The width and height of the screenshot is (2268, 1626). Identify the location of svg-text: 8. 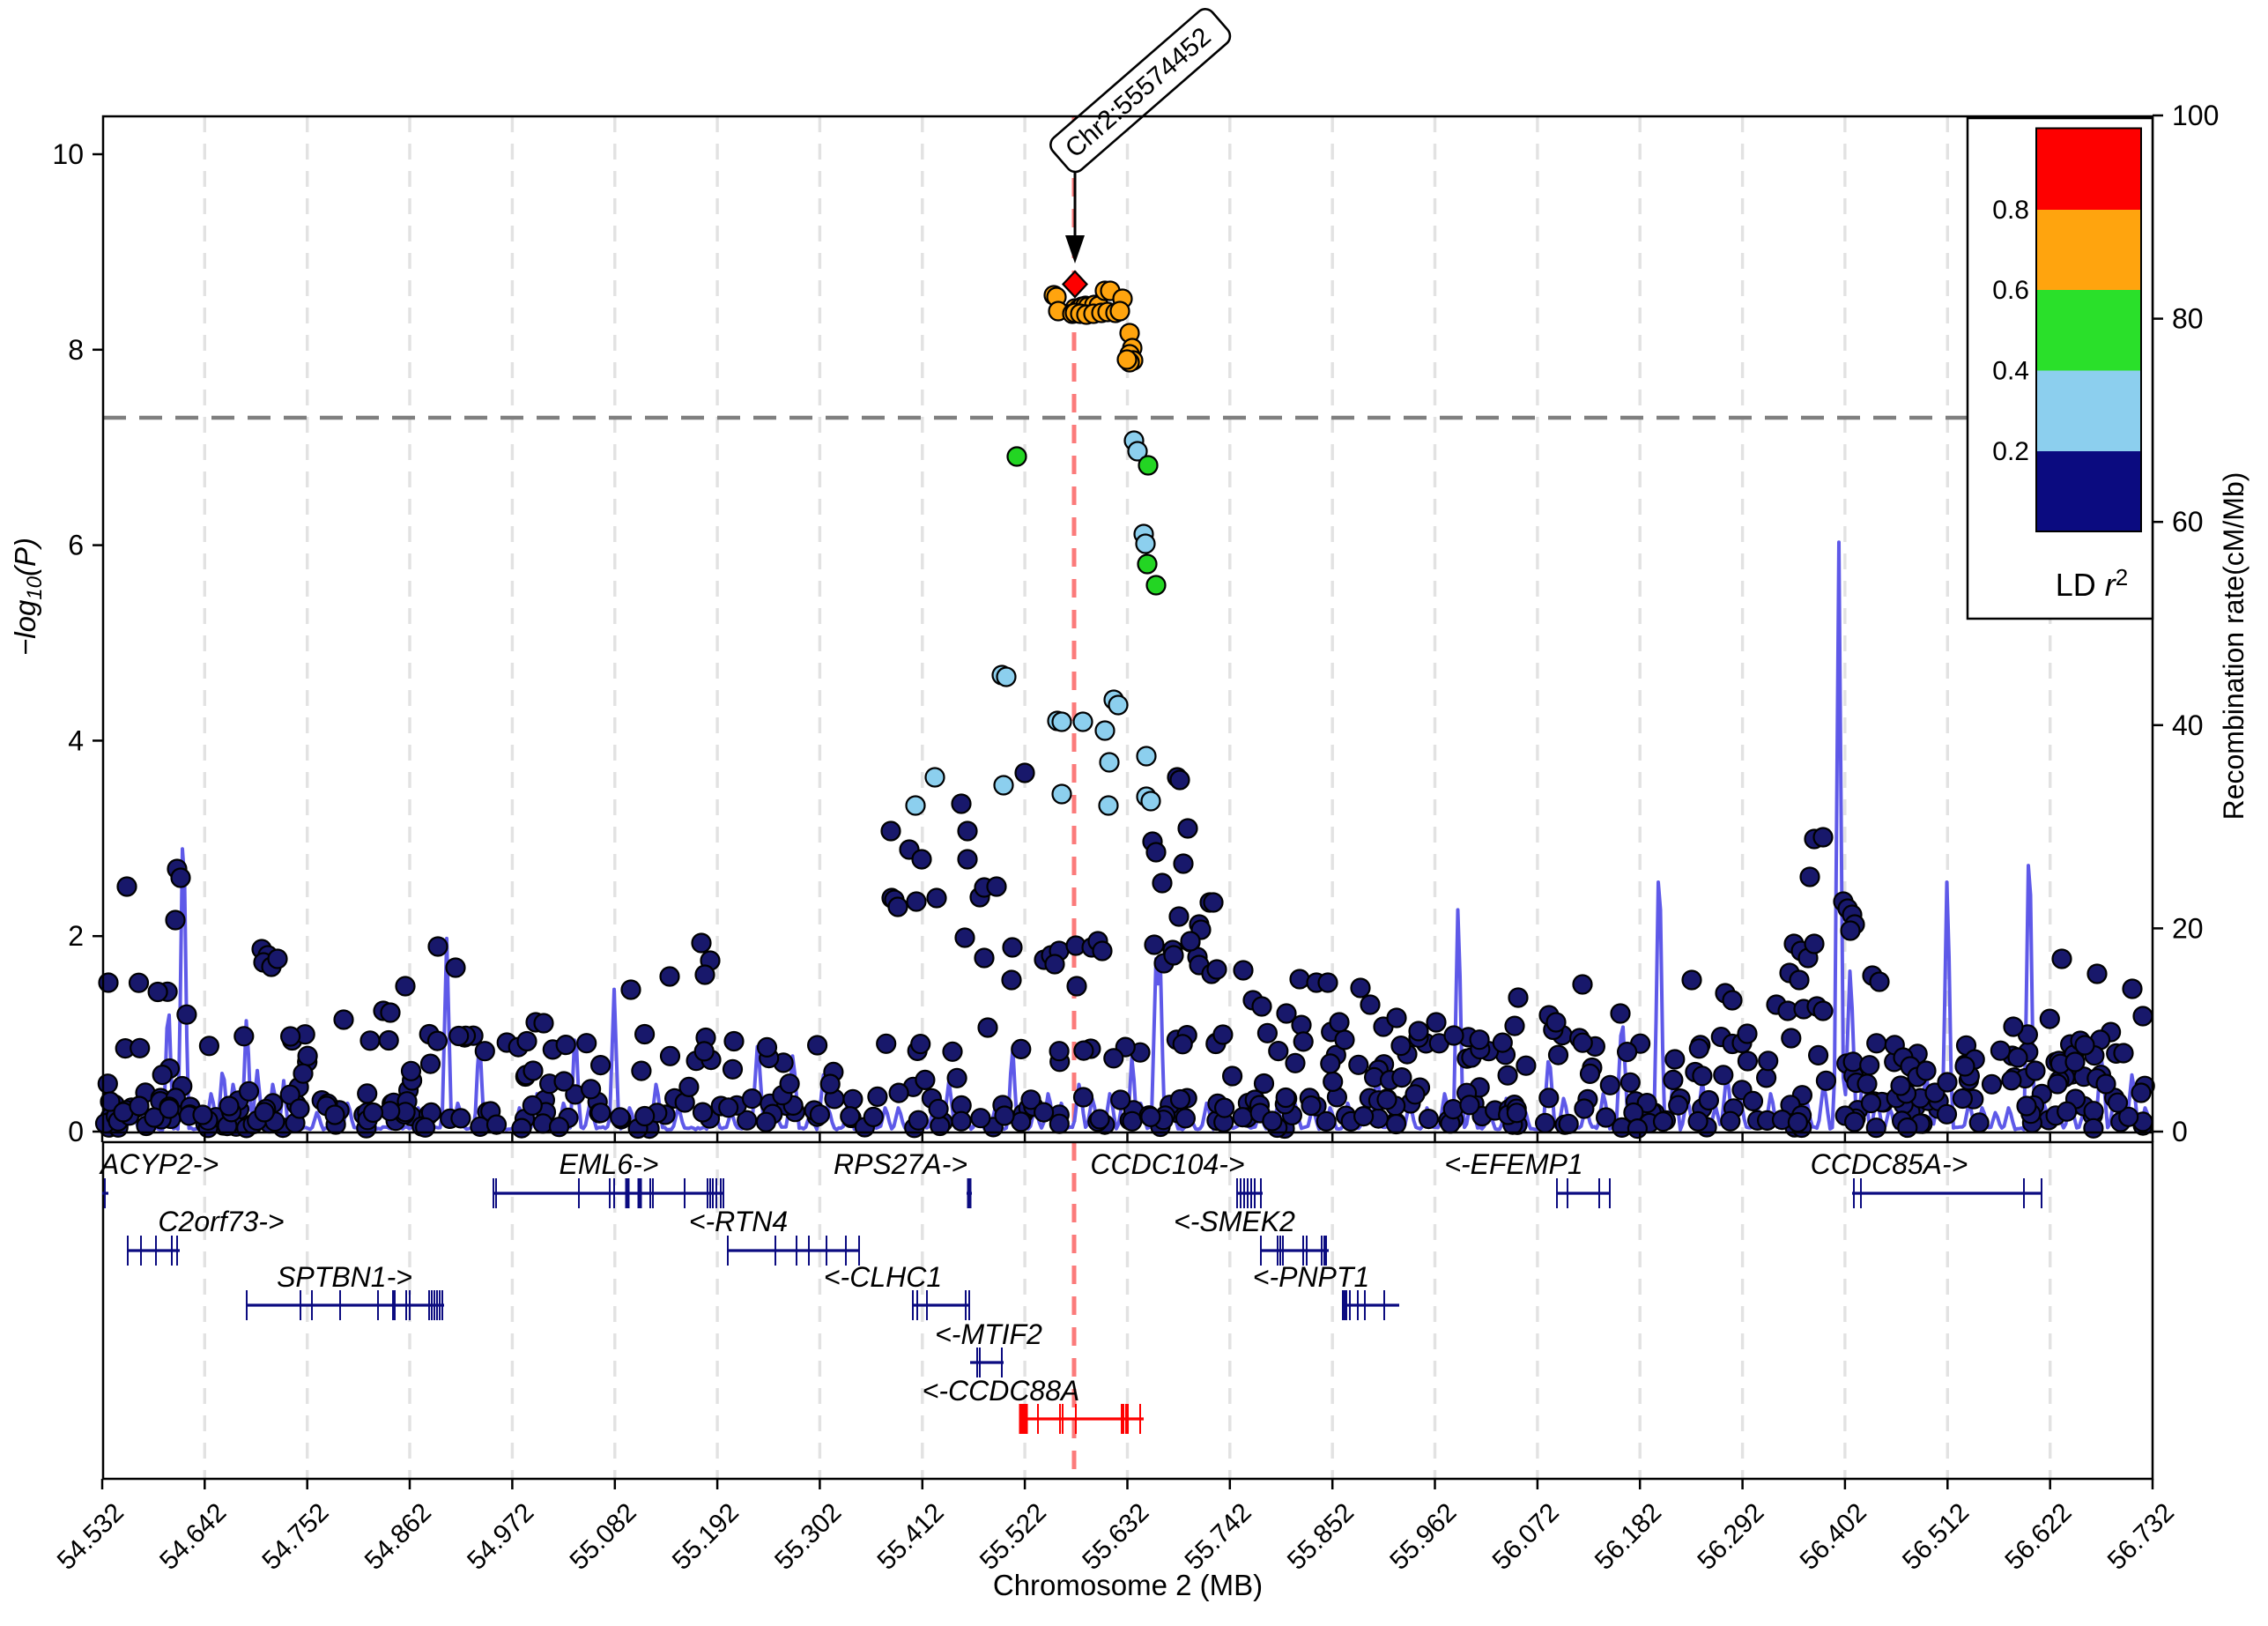
(76, 350).